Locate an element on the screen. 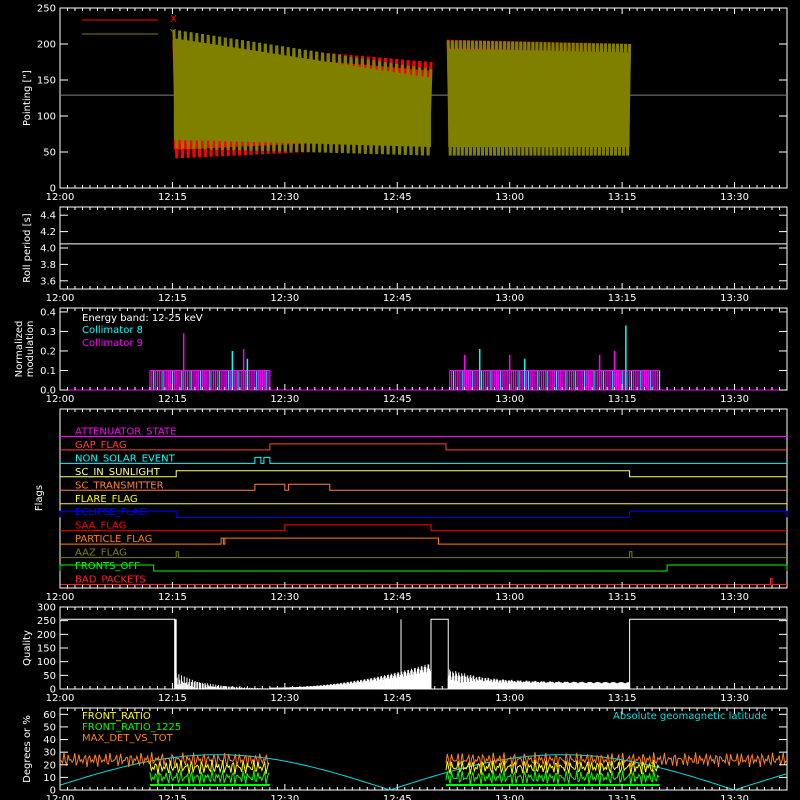 The height and width of the screenshot is (800, 800). legend-front-ratio: FRONT_RATIO is located at coordinates (116, 716).